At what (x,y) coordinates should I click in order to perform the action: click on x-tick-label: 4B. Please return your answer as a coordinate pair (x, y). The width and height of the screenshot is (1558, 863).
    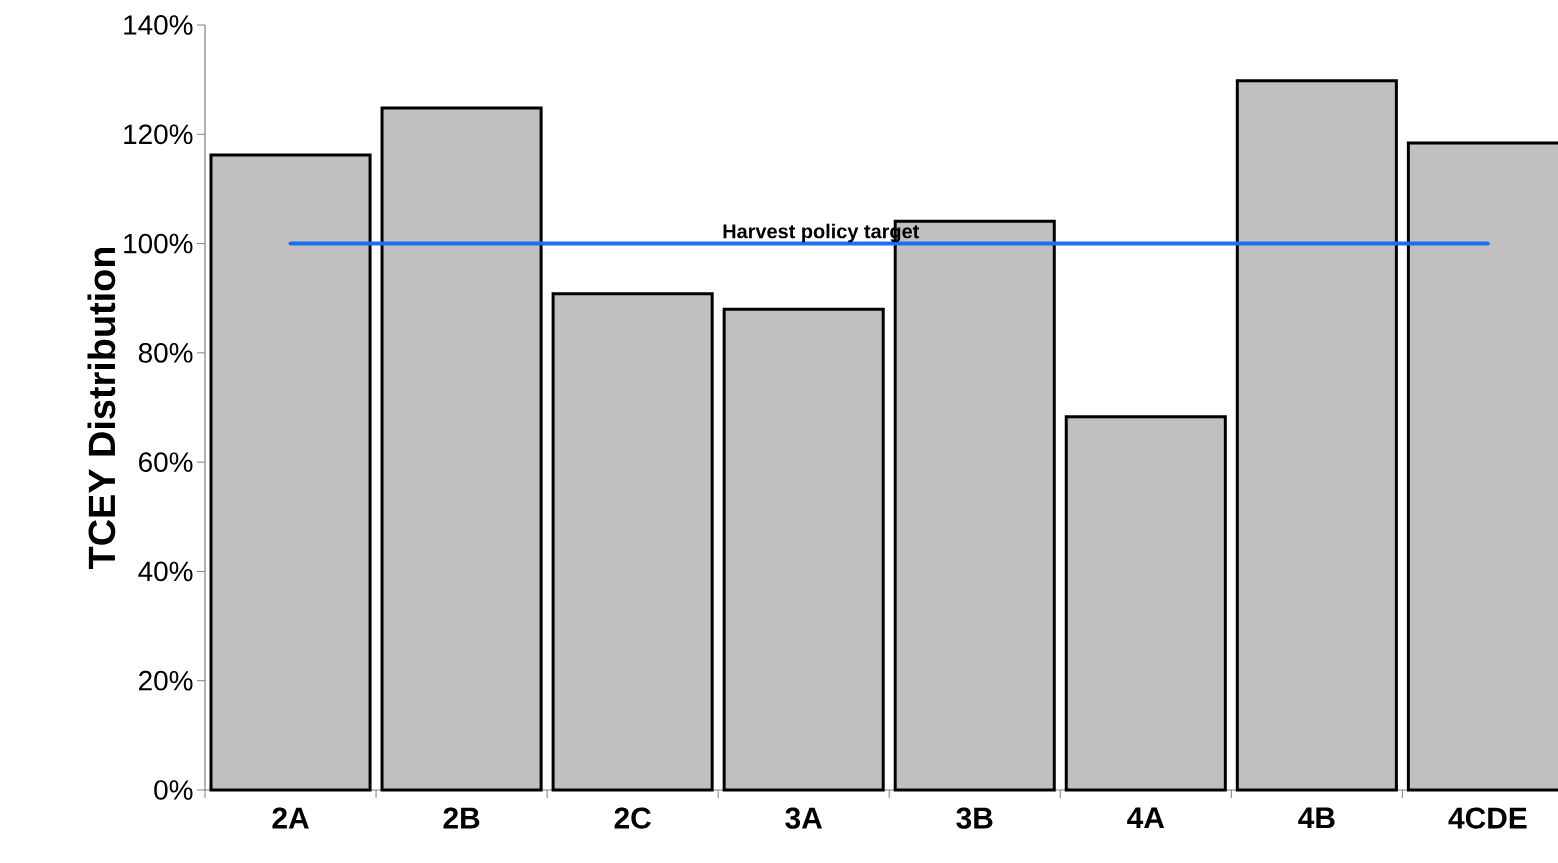
    Looking at the image, I should click on (1316, 818).